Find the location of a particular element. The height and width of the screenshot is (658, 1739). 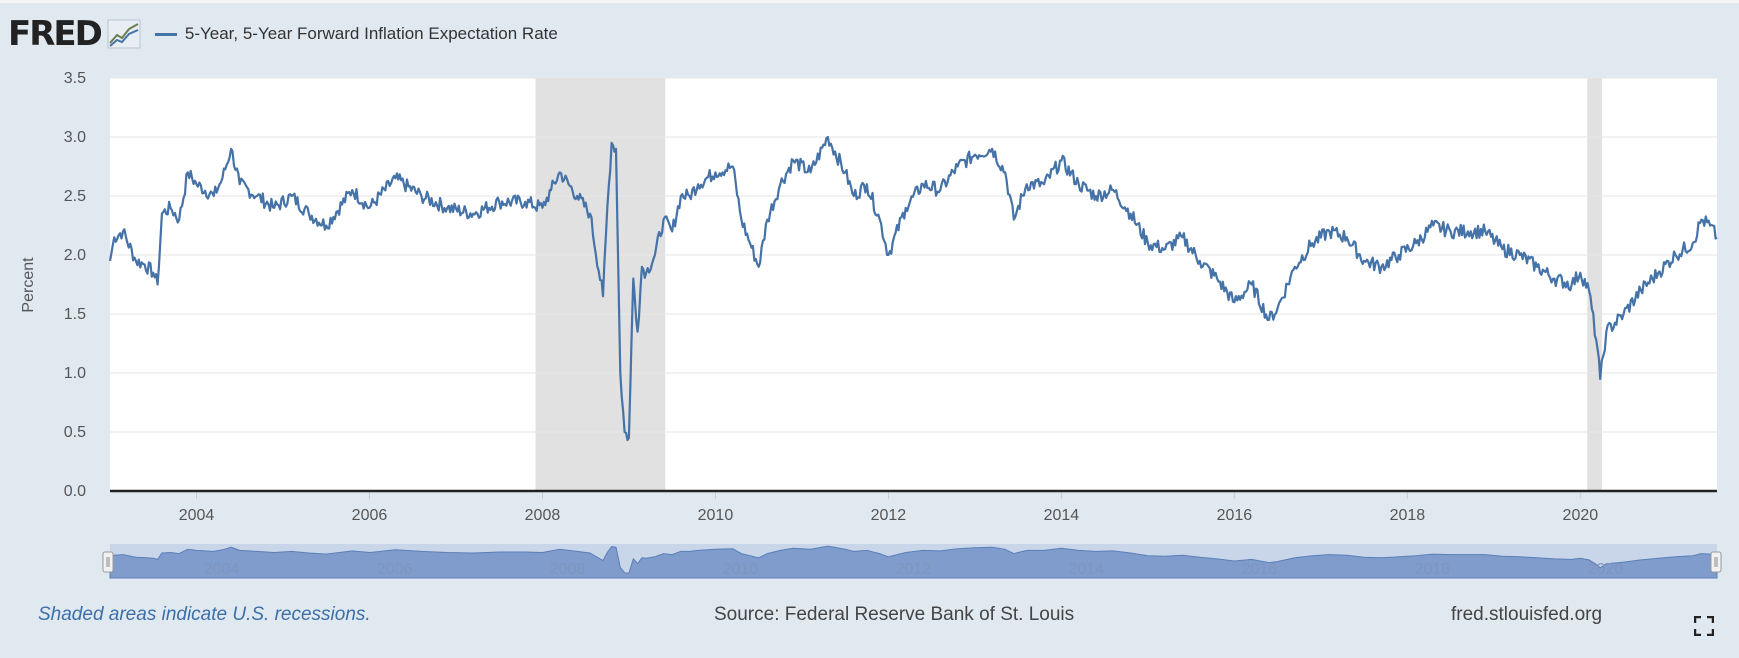

y-tick-label: 0.5 is located at coordinates (75, 432).